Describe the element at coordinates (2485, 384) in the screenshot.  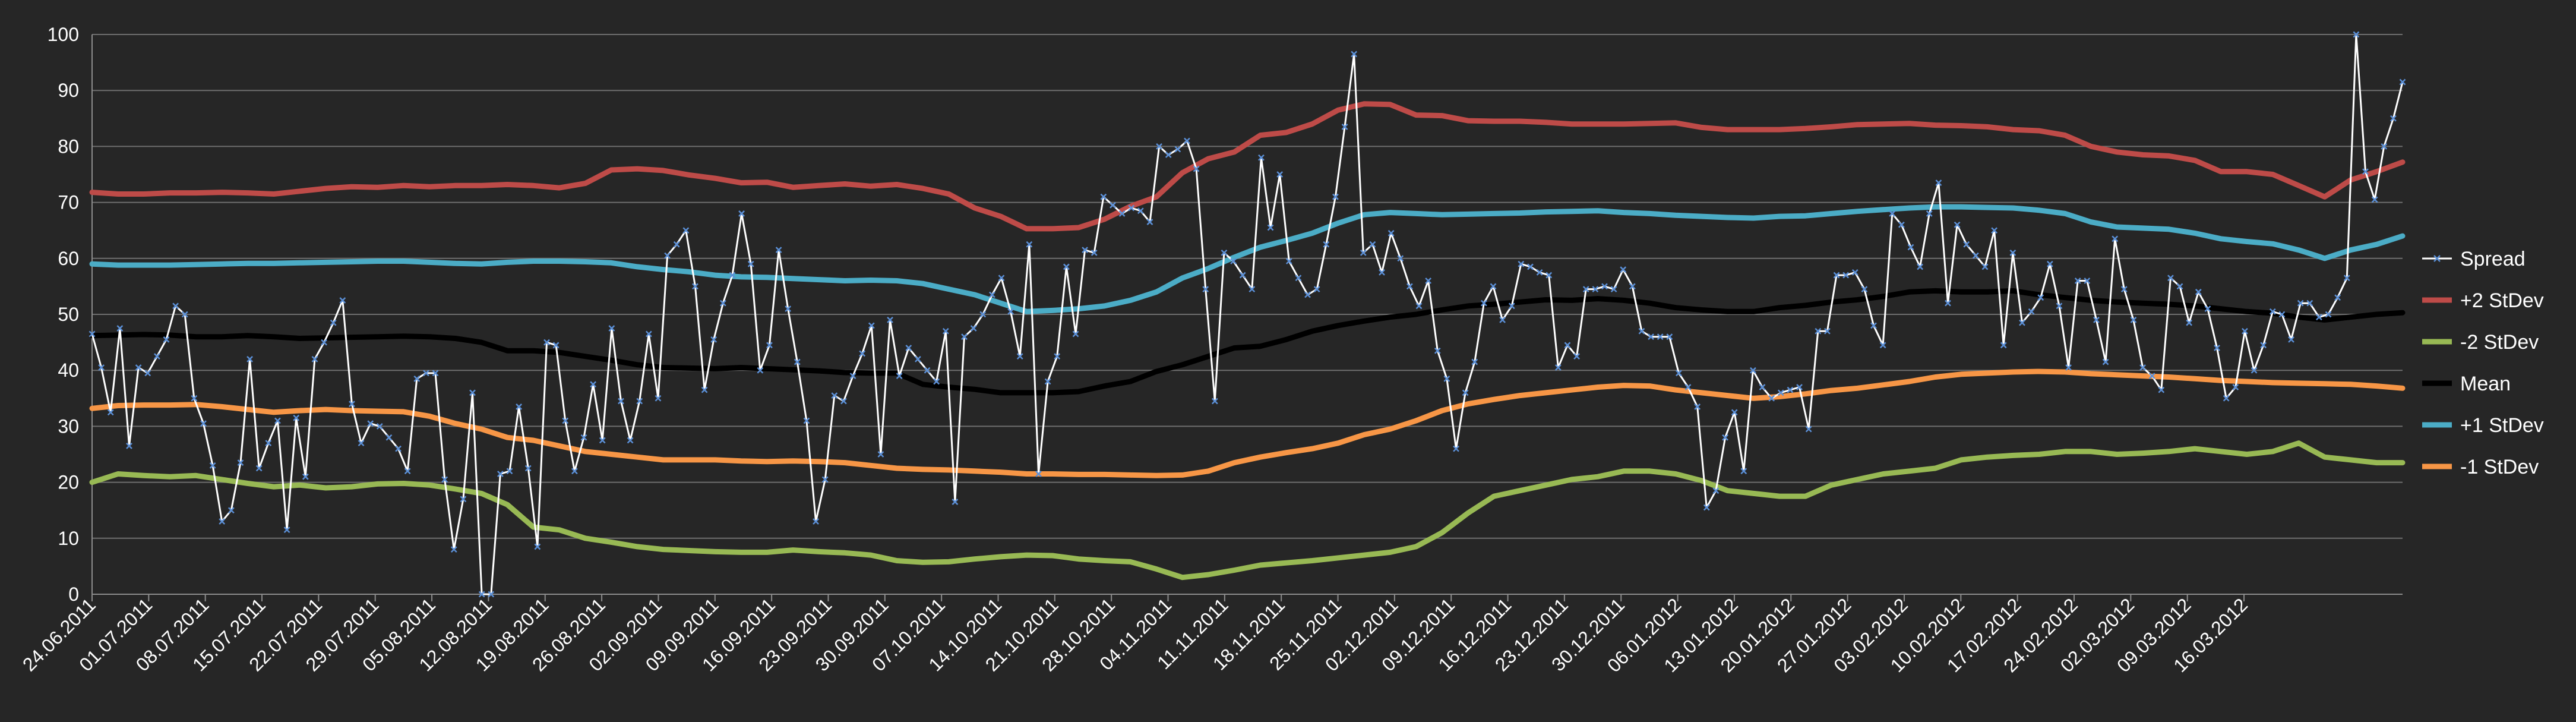
I see `legend-label: Mean` at that location.